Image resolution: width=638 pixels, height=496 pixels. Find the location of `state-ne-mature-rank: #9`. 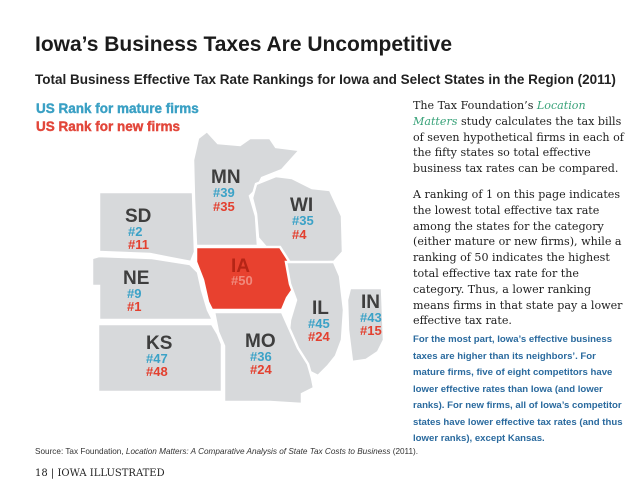

state-ne-mature-rank: #9 is located at coordinates (134, 293).